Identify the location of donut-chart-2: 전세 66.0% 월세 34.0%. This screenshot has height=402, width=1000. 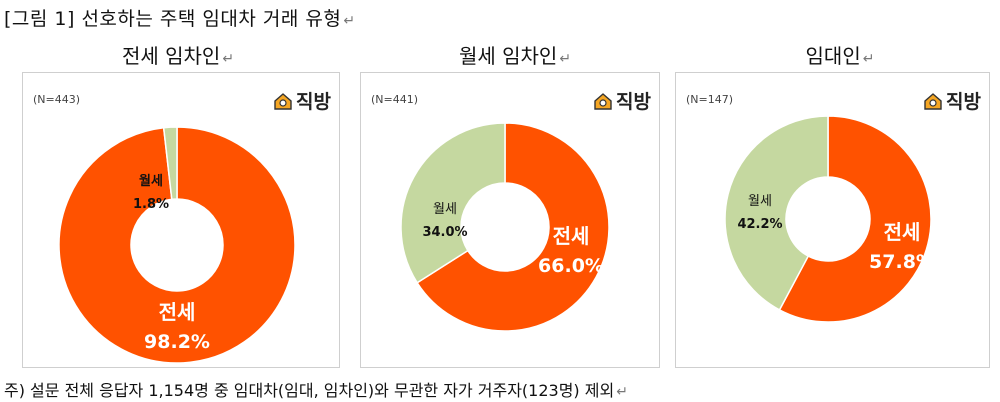
(505, 227).